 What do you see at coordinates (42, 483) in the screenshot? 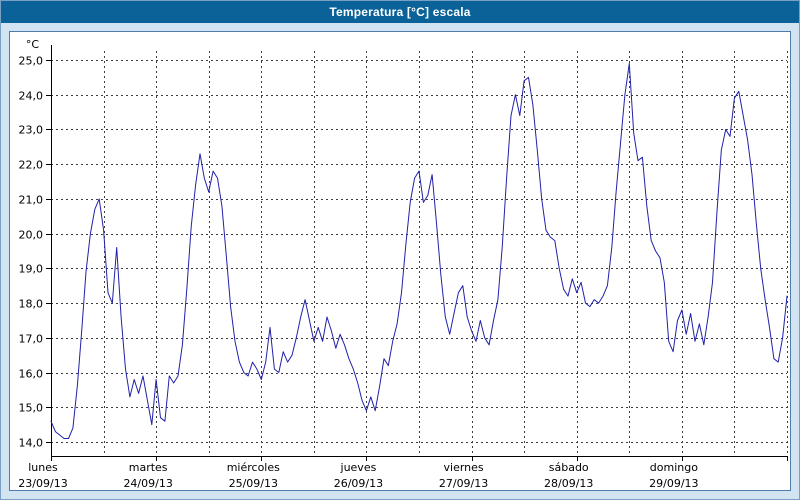
I see `x-date-label: 23/09/13` at bounding box center [42, 483].